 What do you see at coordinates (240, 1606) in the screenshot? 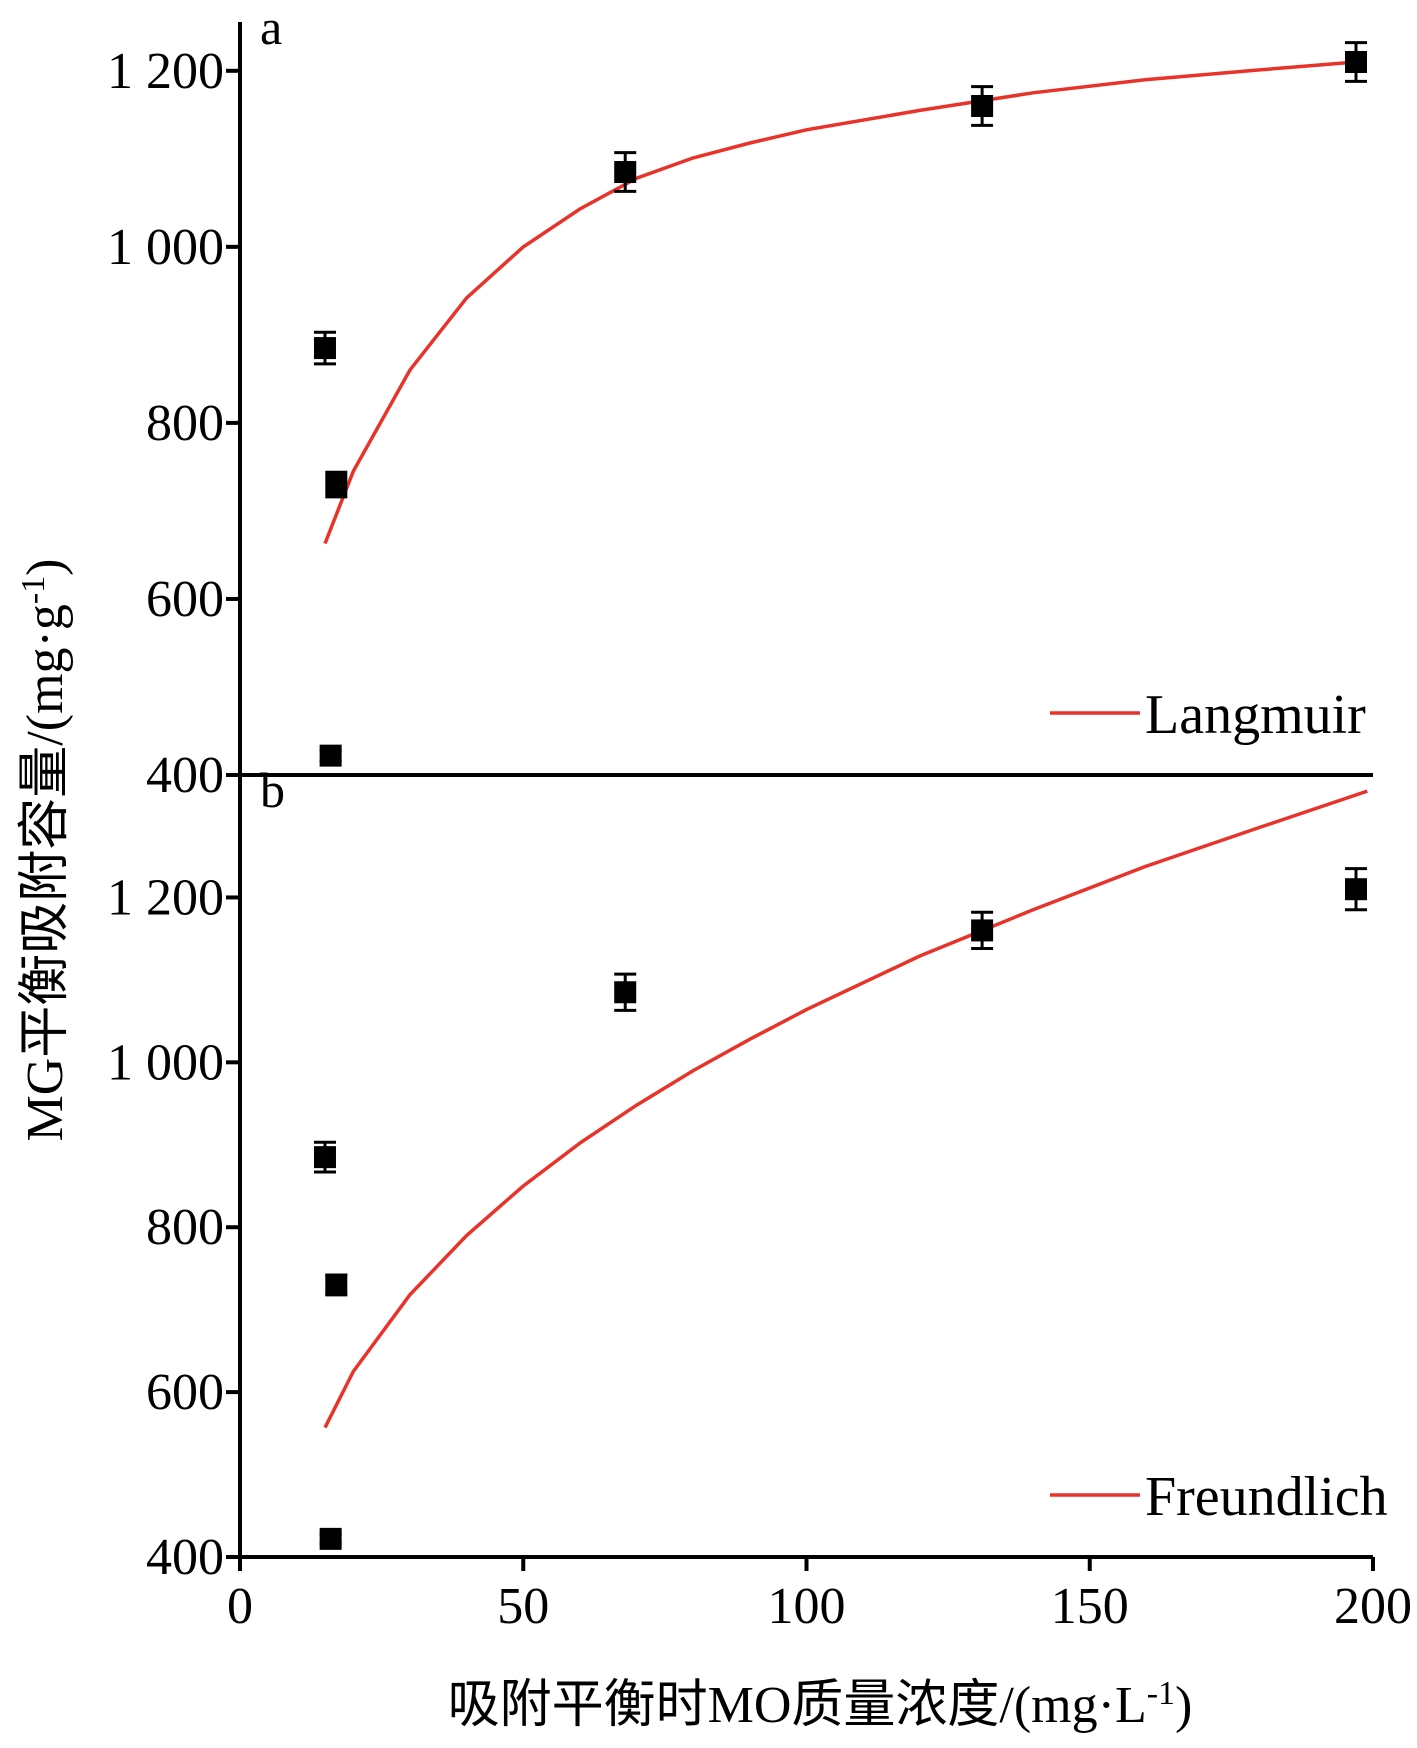
I see `x-tick-label: 0` at bounding box center [240, 1606].